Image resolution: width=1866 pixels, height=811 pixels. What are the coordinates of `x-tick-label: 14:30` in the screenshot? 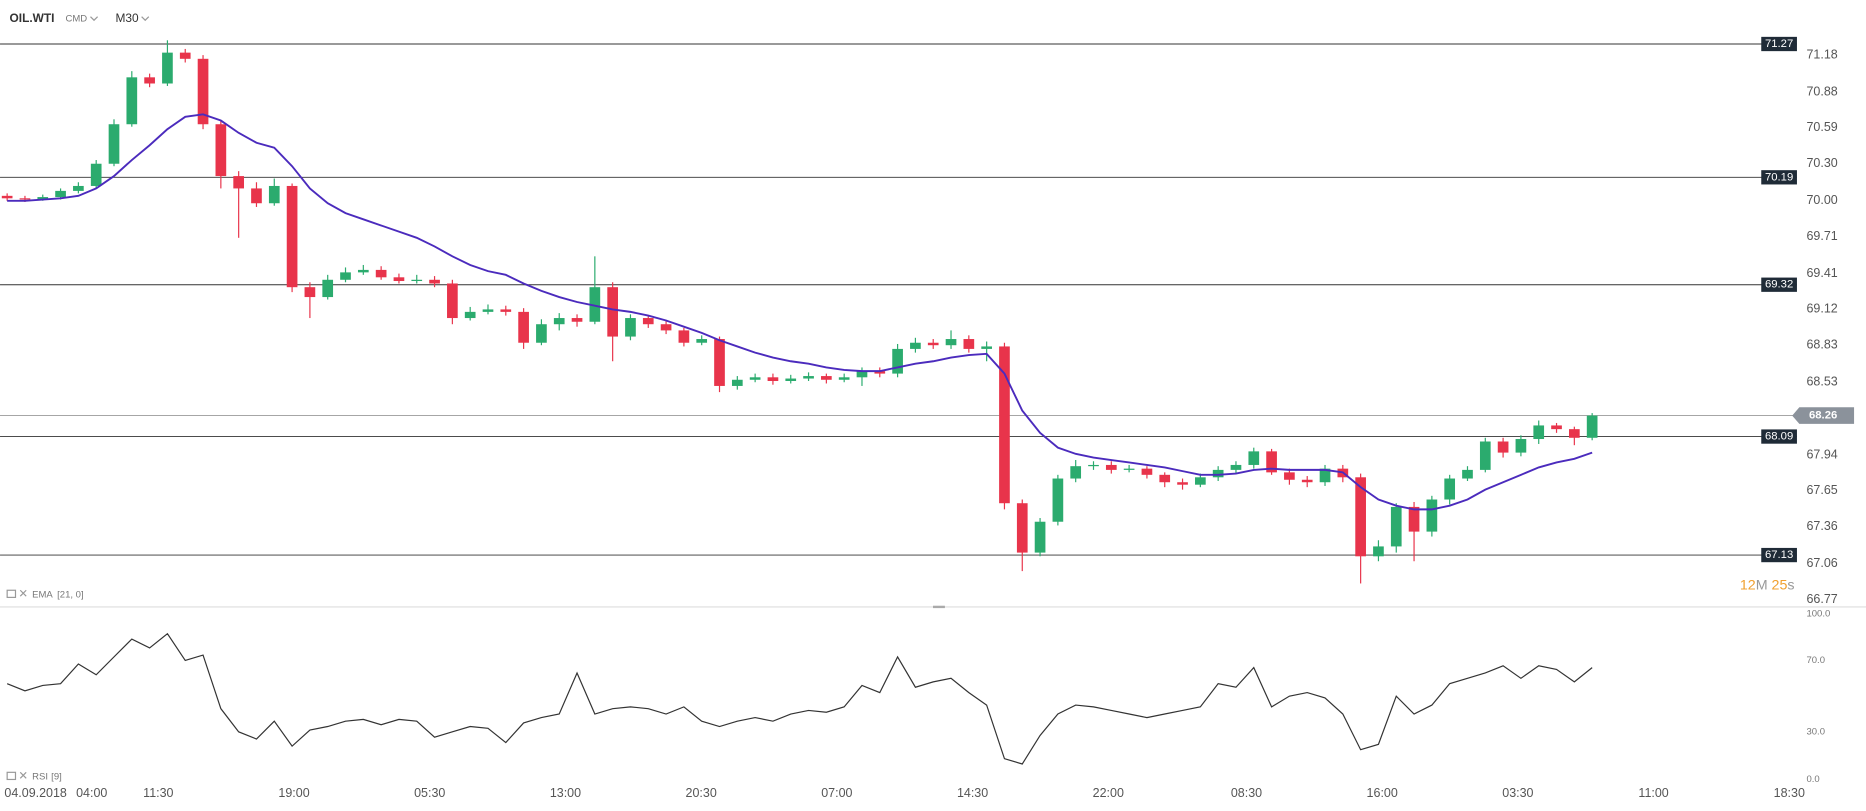 It's located at (972, 793).